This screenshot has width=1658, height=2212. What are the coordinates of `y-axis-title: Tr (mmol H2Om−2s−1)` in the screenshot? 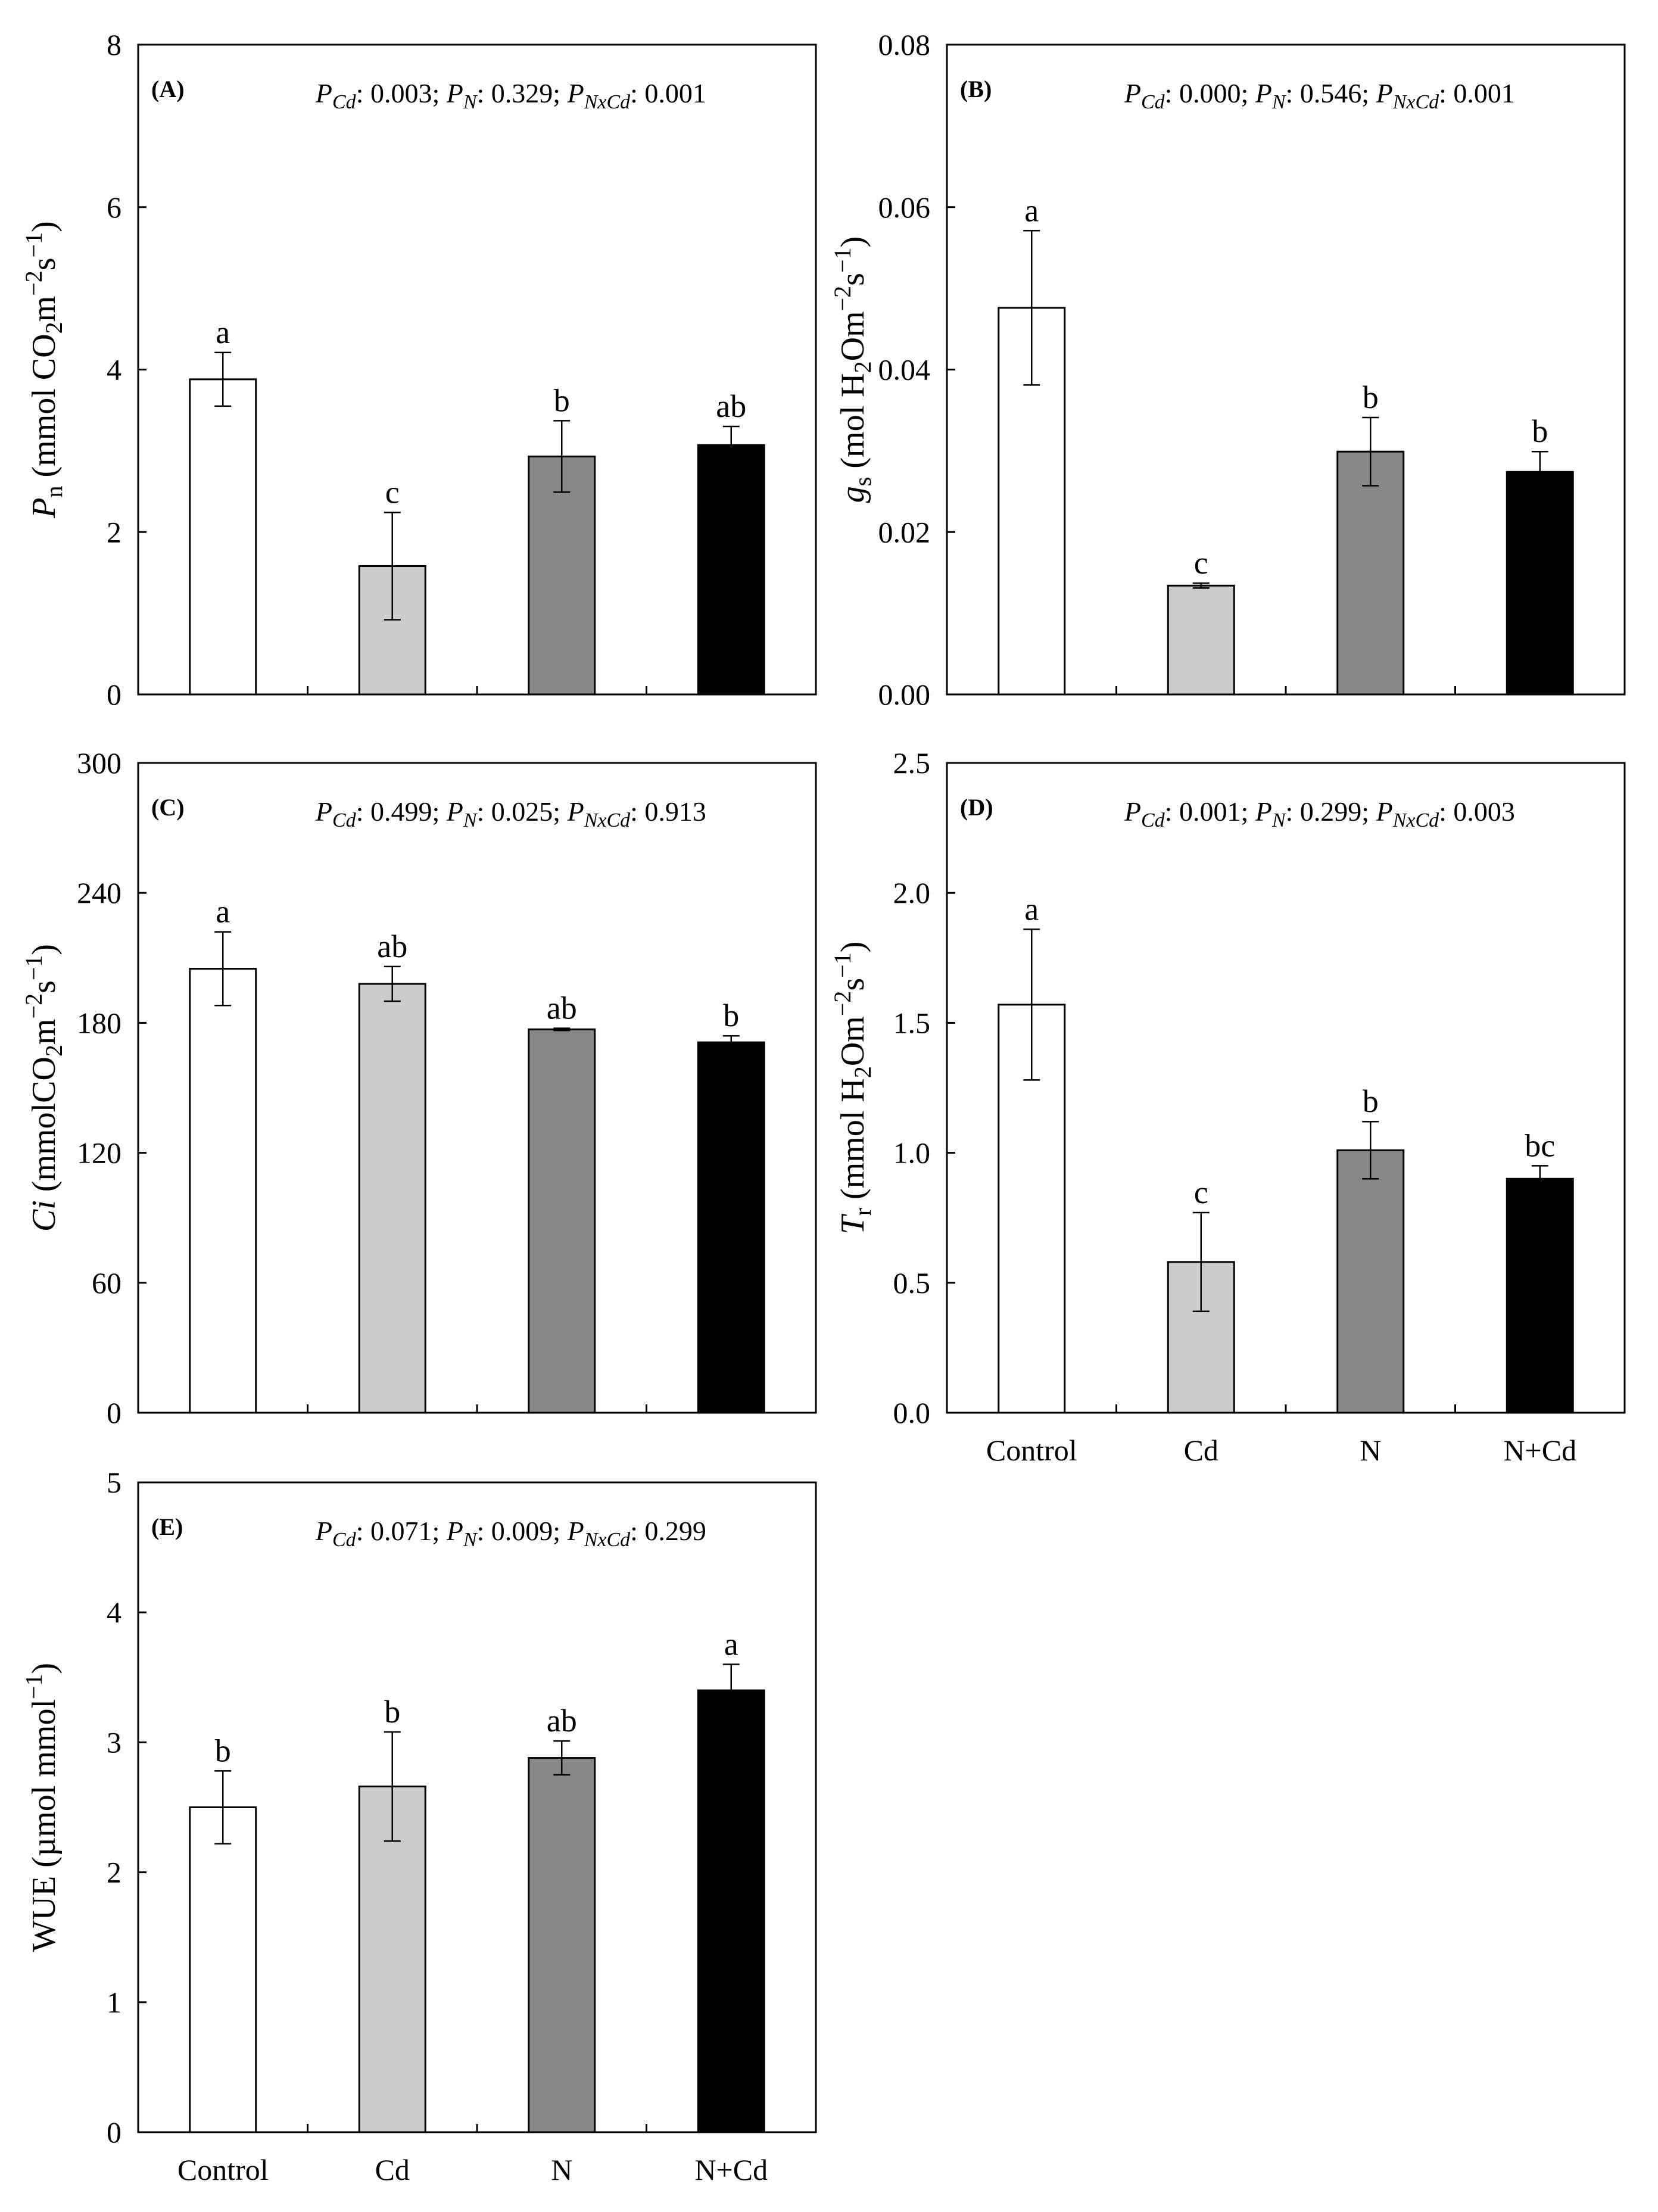 It's located at (853, 1088).